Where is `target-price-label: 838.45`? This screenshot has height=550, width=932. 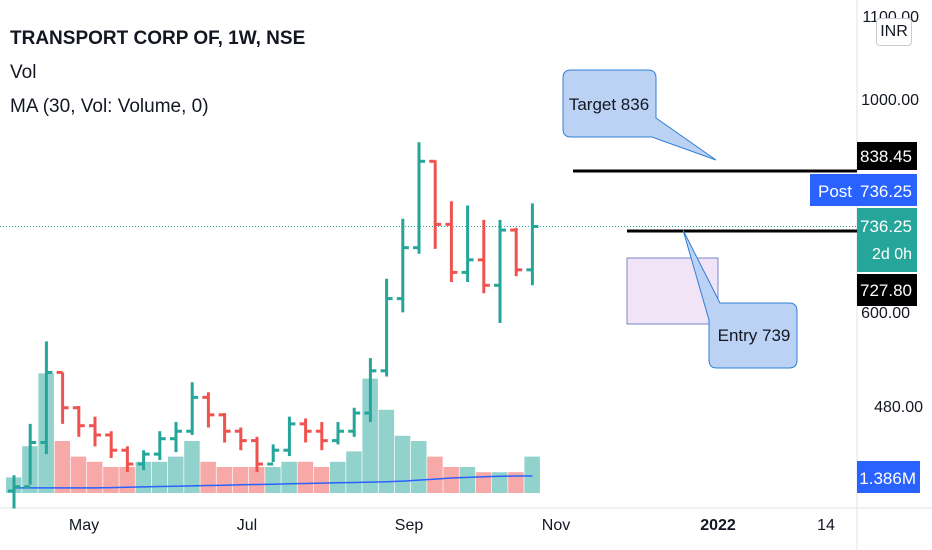
target-price-label: 838.45 is located at coordinates (887, 156).